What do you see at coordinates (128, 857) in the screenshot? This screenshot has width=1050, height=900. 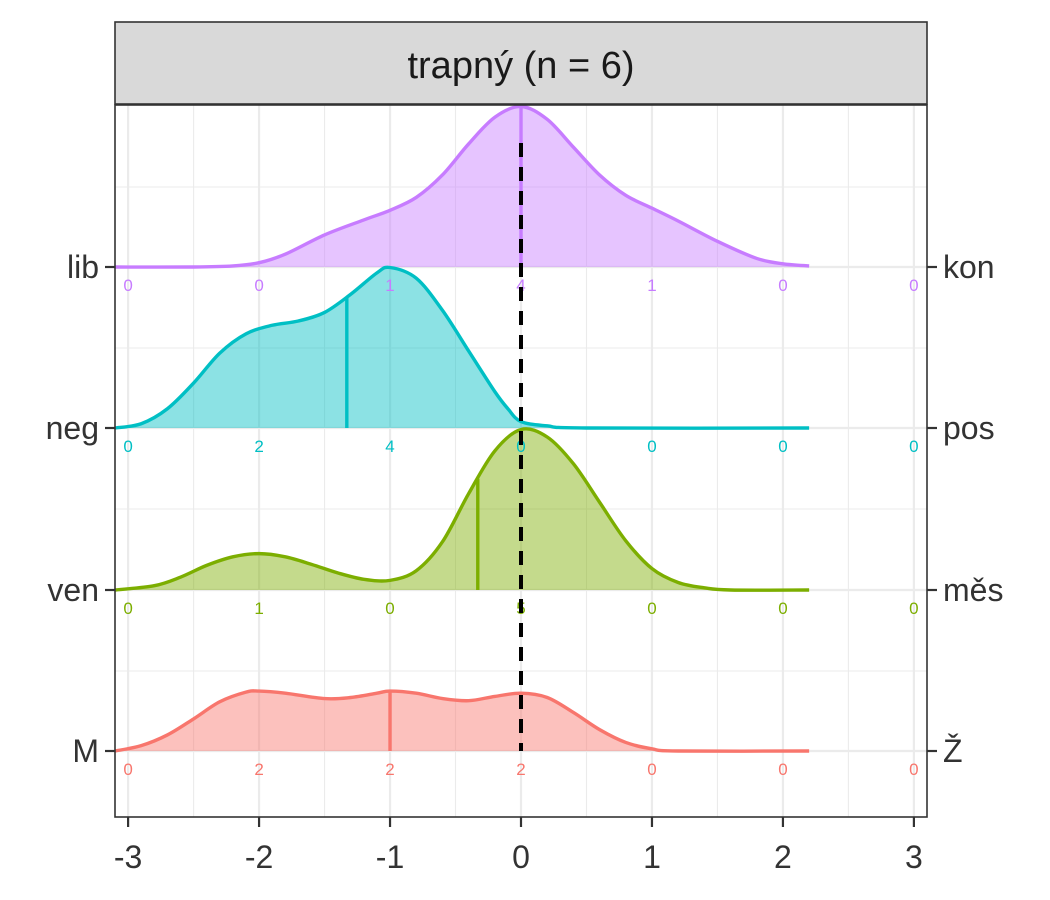 I see `x-tick-label: -3` at bounding box center [128, 857].